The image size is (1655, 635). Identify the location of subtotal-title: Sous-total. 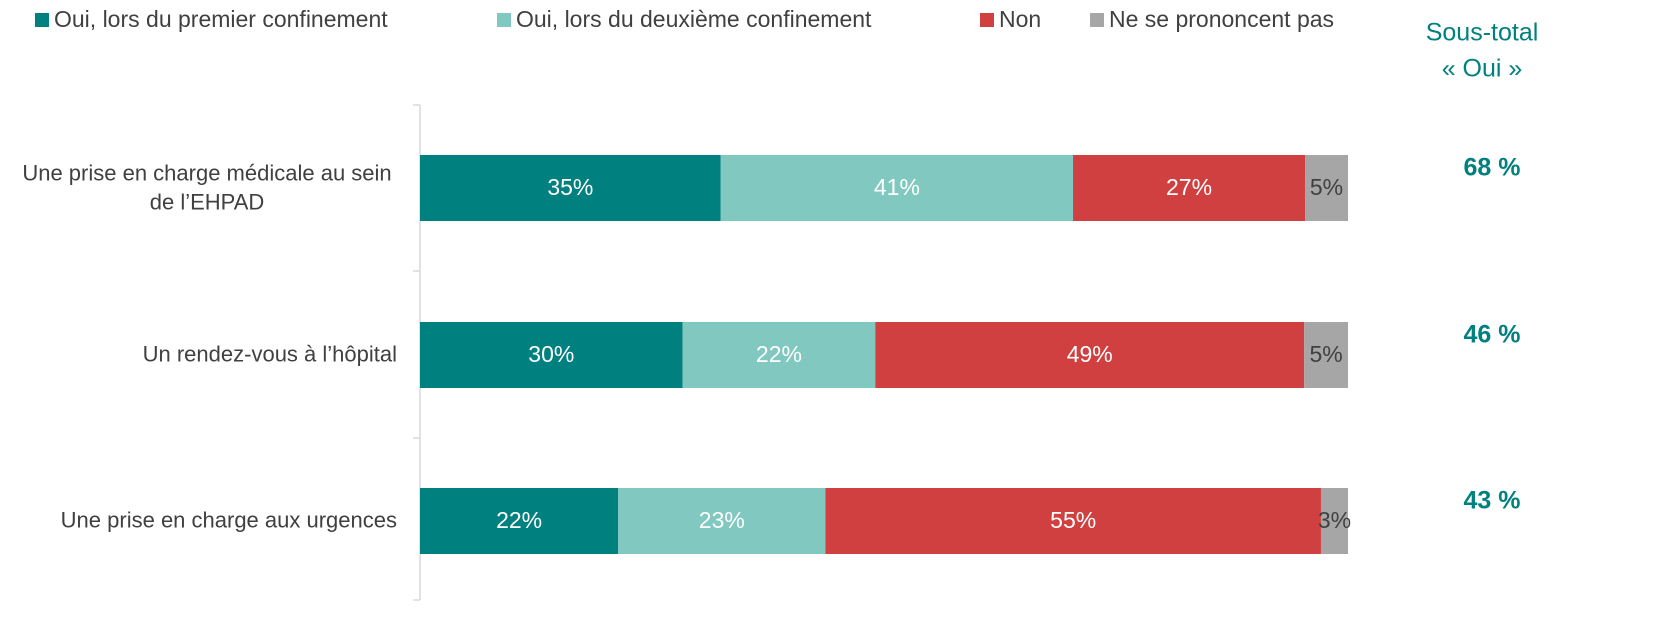
(1482, 33).